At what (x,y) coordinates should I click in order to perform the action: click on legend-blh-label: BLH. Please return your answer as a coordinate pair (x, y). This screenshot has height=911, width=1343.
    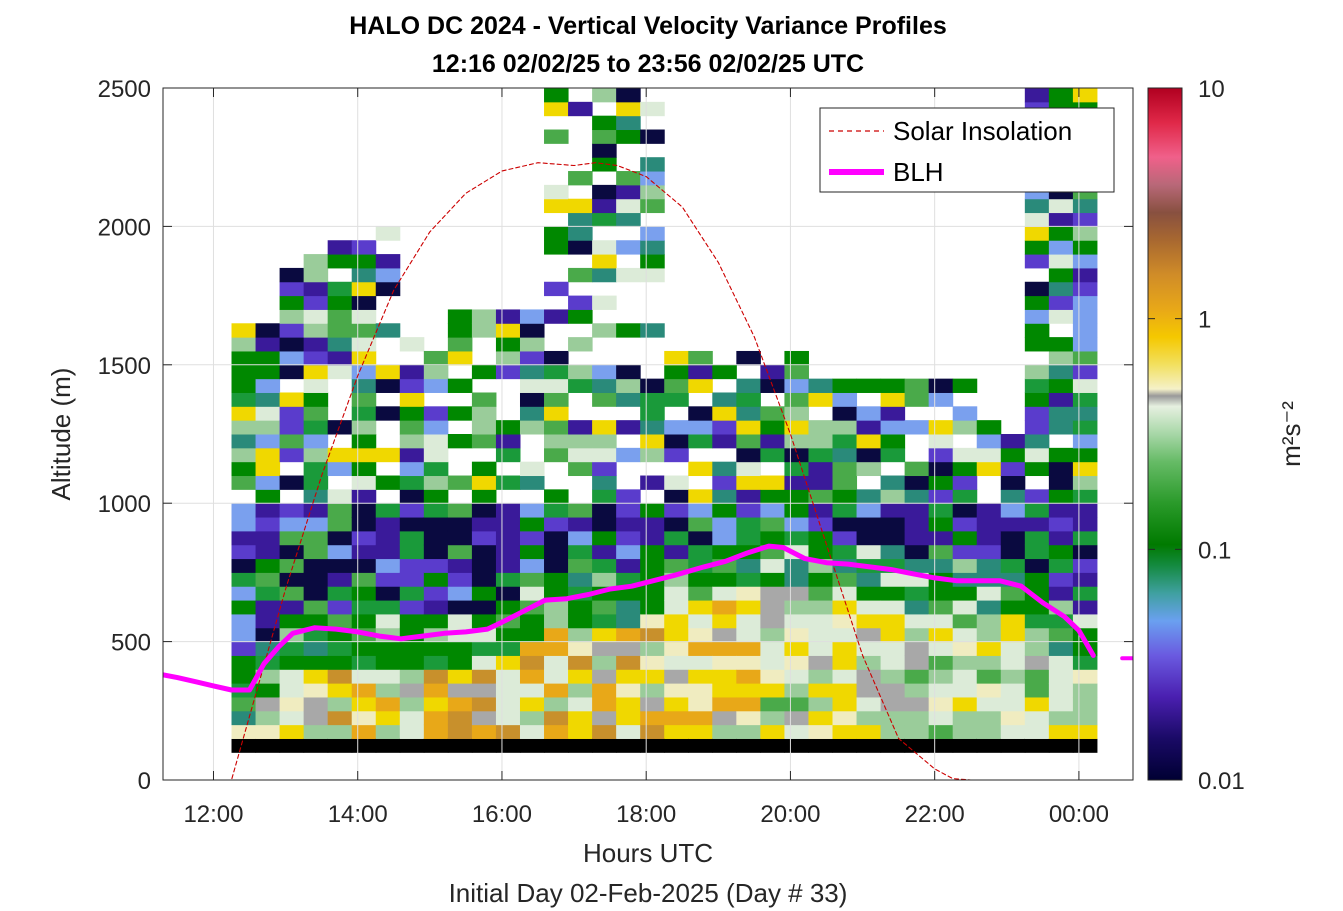
    Looking at the image, I should click on (918, 172).